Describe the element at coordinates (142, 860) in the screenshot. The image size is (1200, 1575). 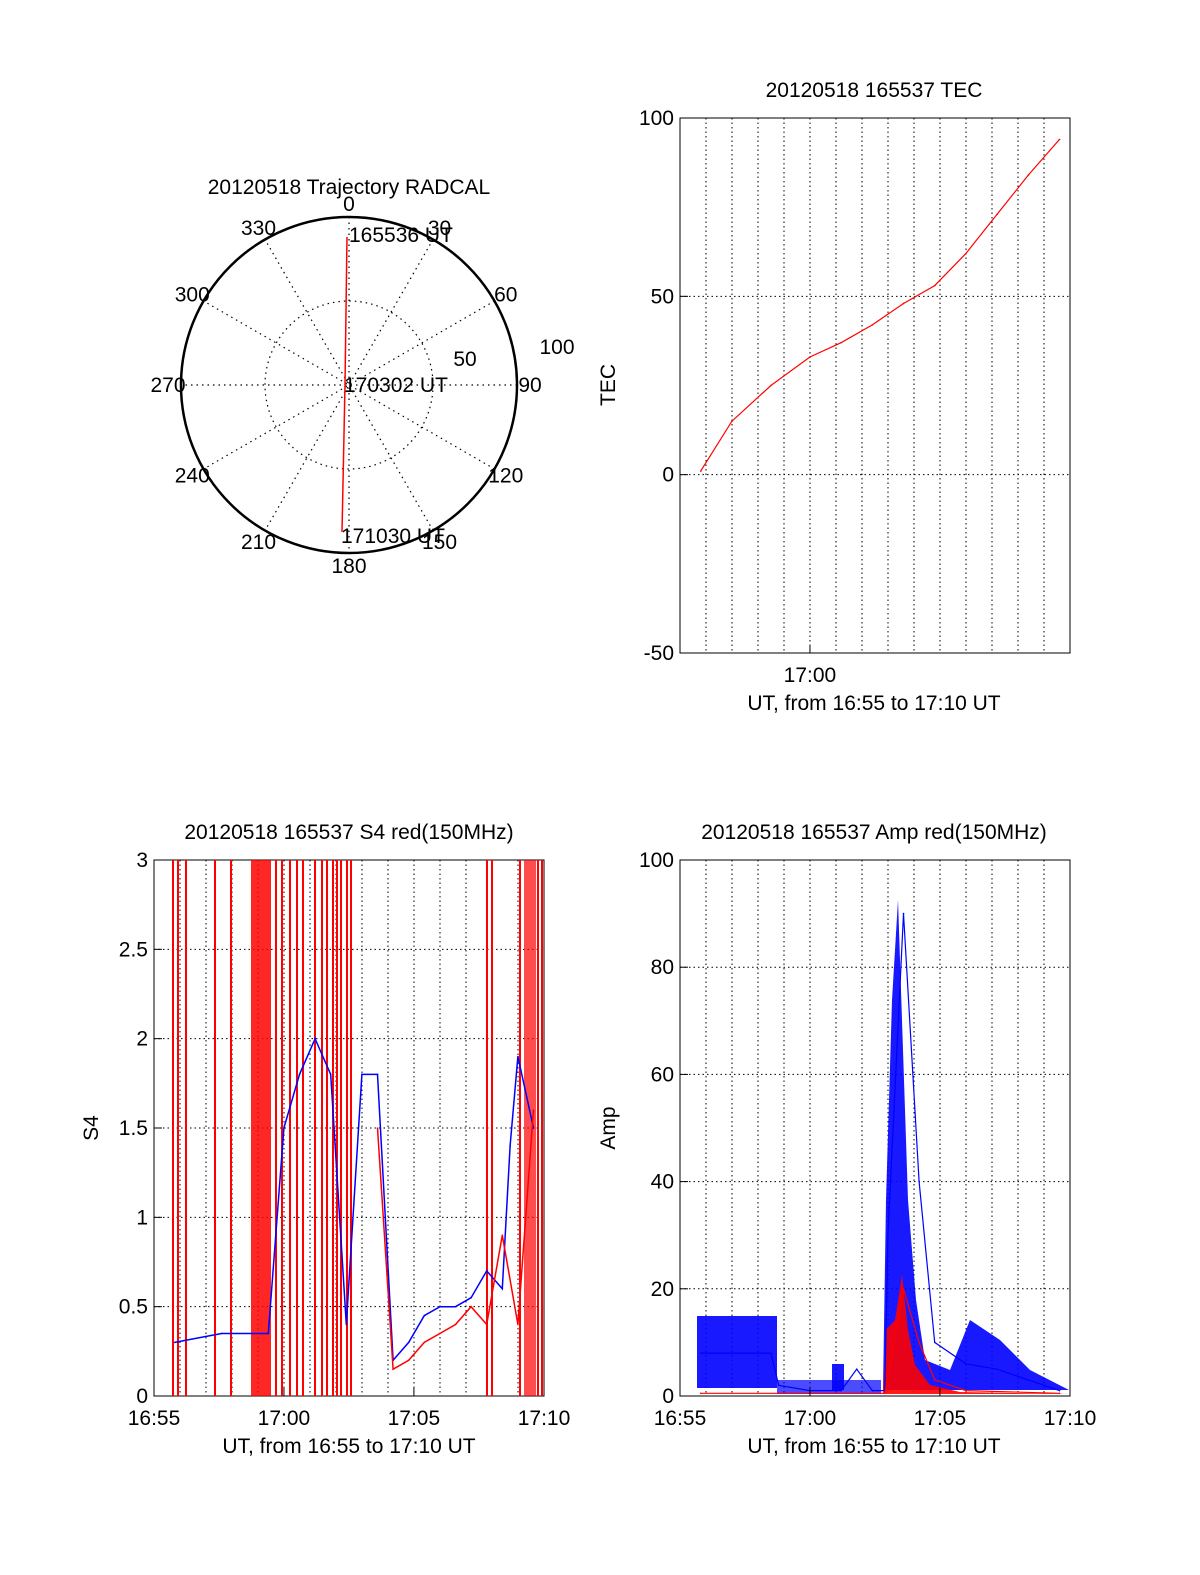
I see `s4-y-tick-label: 3` at that location.